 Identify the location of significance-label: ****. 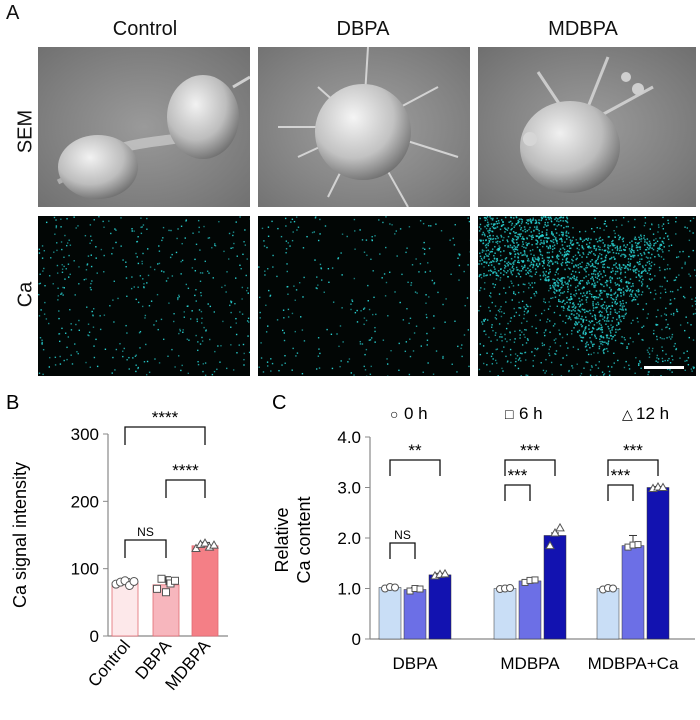
(165, 417).